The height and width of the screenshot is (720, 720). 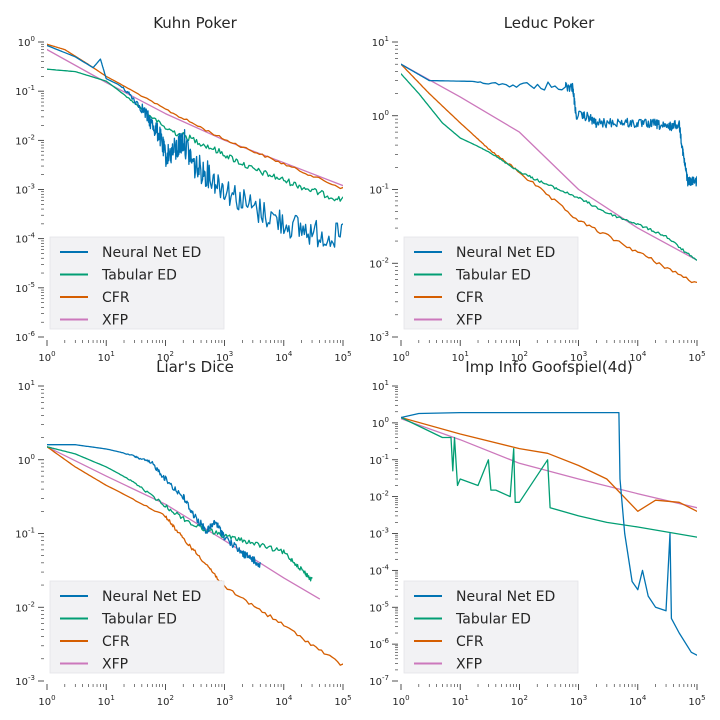 I want to click on chart-title: Liar's Dice, so click(x=195, y=367).